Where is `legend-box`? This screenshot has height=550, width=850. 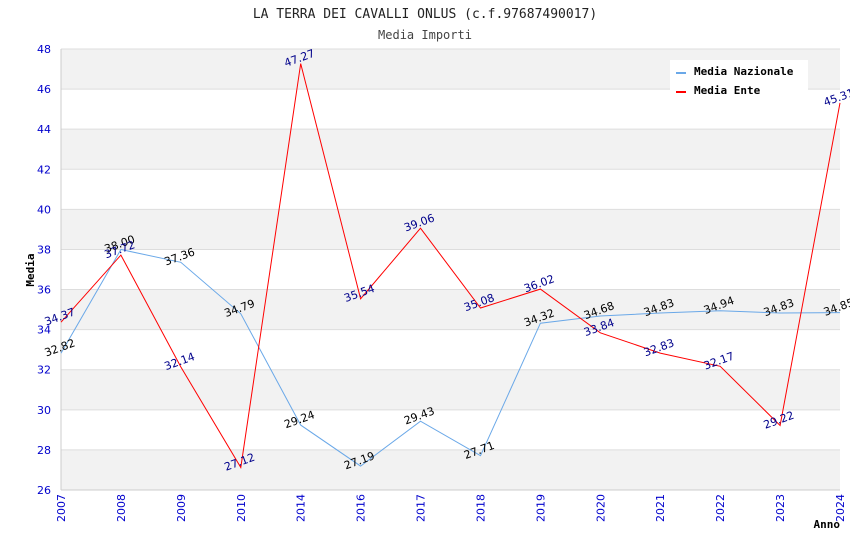 legend-box is located at coordinates (739, 81).